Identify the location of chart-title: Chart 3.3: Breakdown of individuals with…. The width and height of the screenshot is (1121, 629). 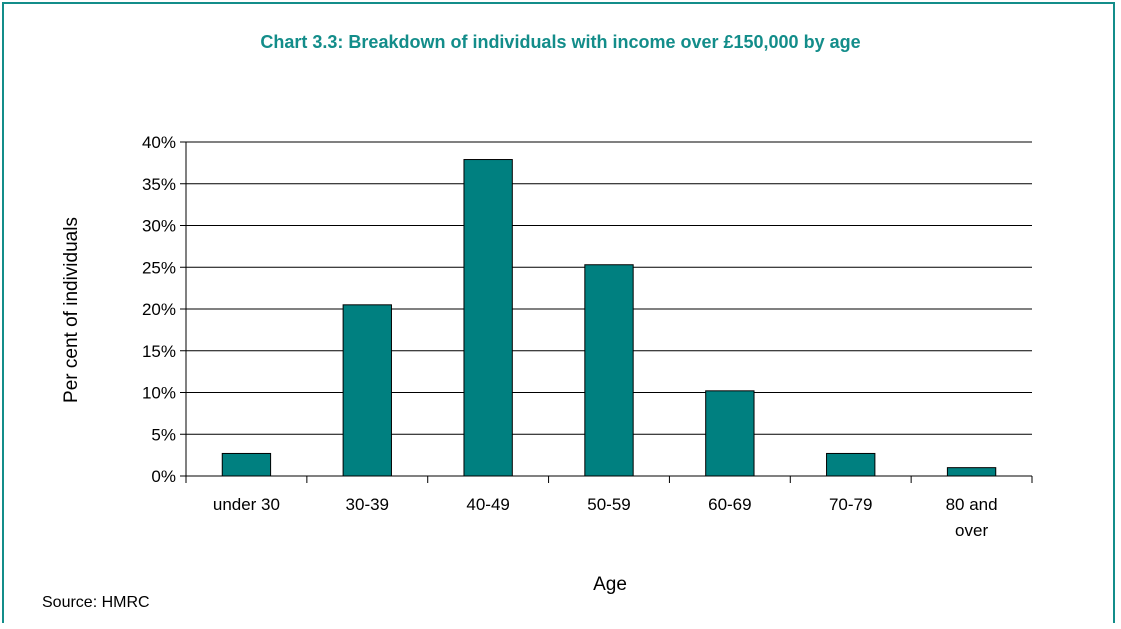
(560, 42).